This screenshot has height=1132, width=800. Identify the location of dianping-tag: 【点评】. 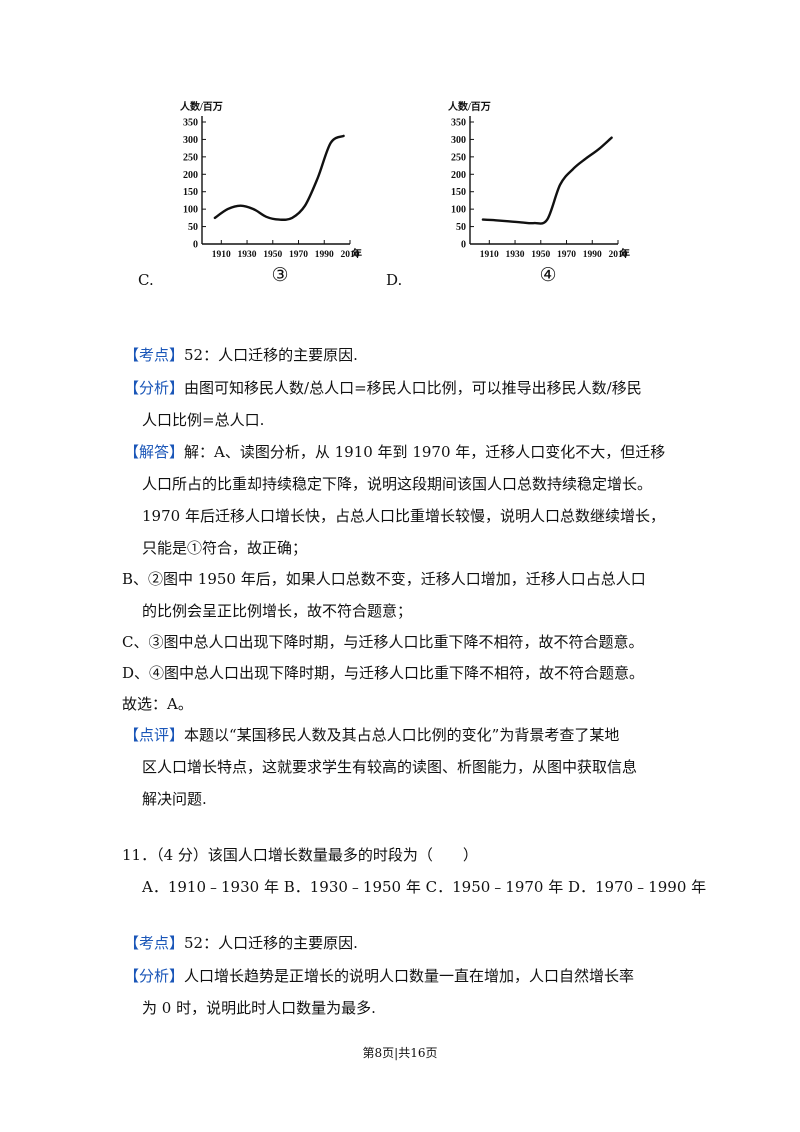
(154, 735).